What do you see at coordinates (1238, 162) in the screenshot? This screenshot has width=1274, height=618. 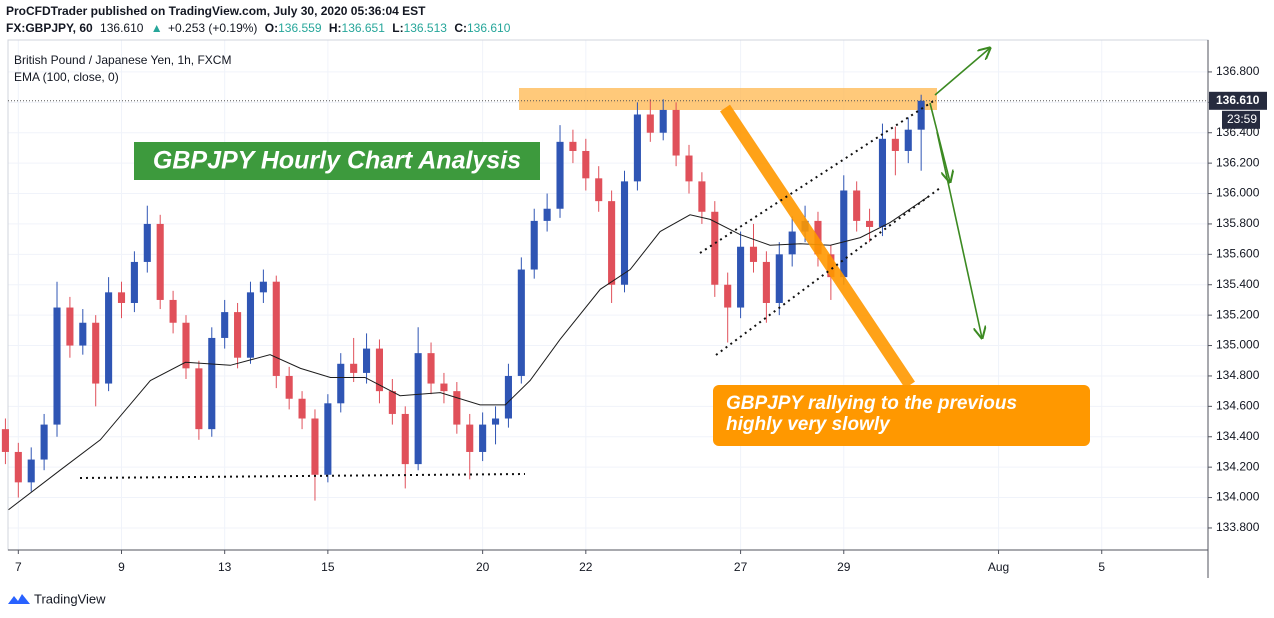 I see `y-tick-label: 136.200` at bounding box center [1238, 162].